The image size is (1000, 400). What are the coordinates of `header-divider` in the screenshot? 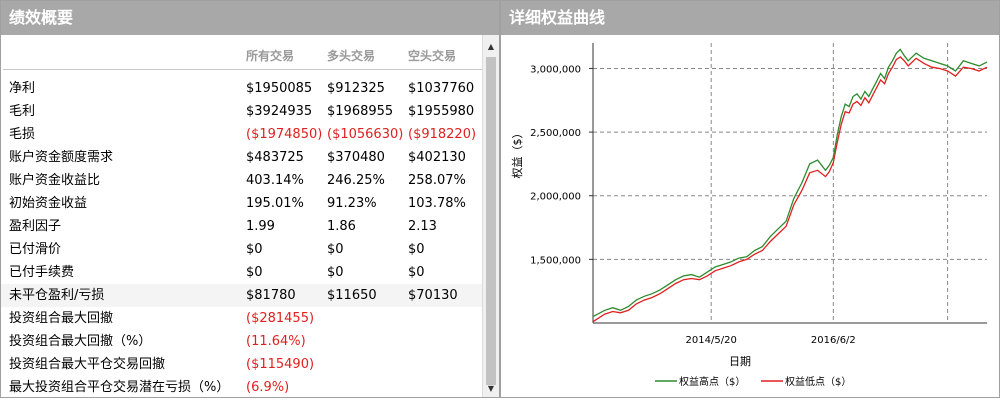 It's located at (243, 69).